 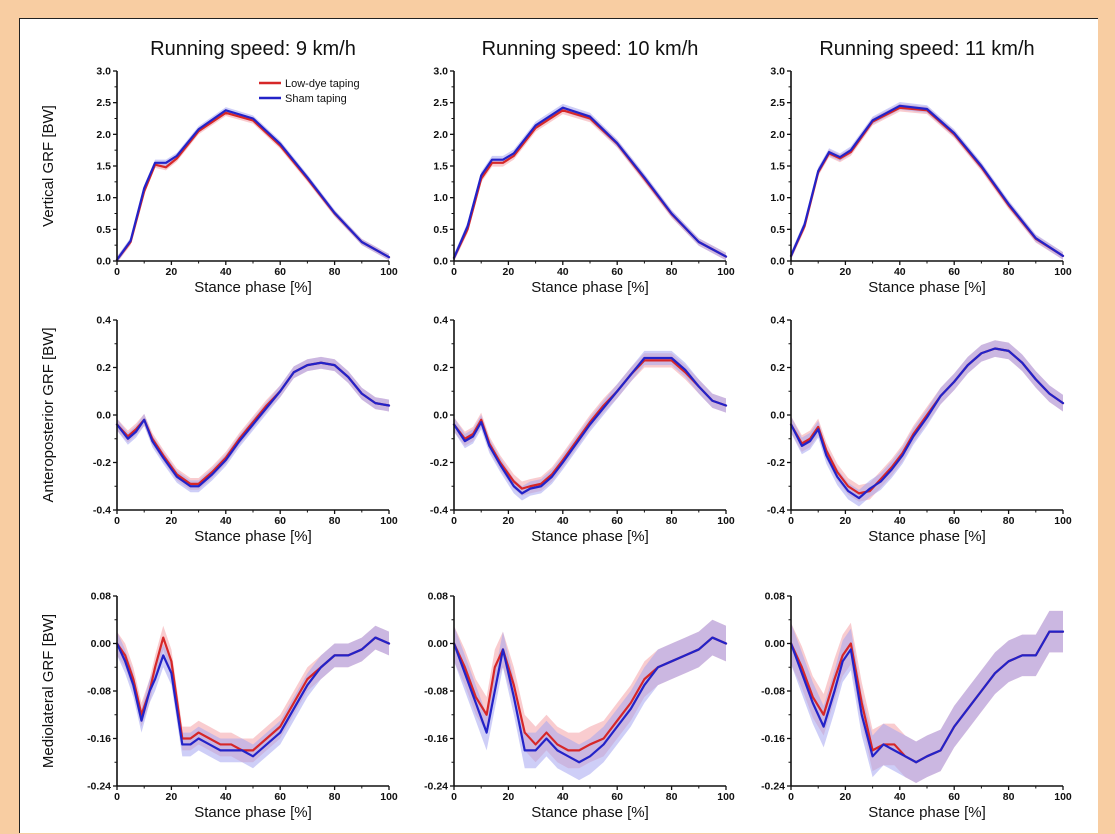 What do you see at coordinates (316, 99) in the screenshot?
I see `legend-label-sham: Sham taping` at bounding box center [316, 99].